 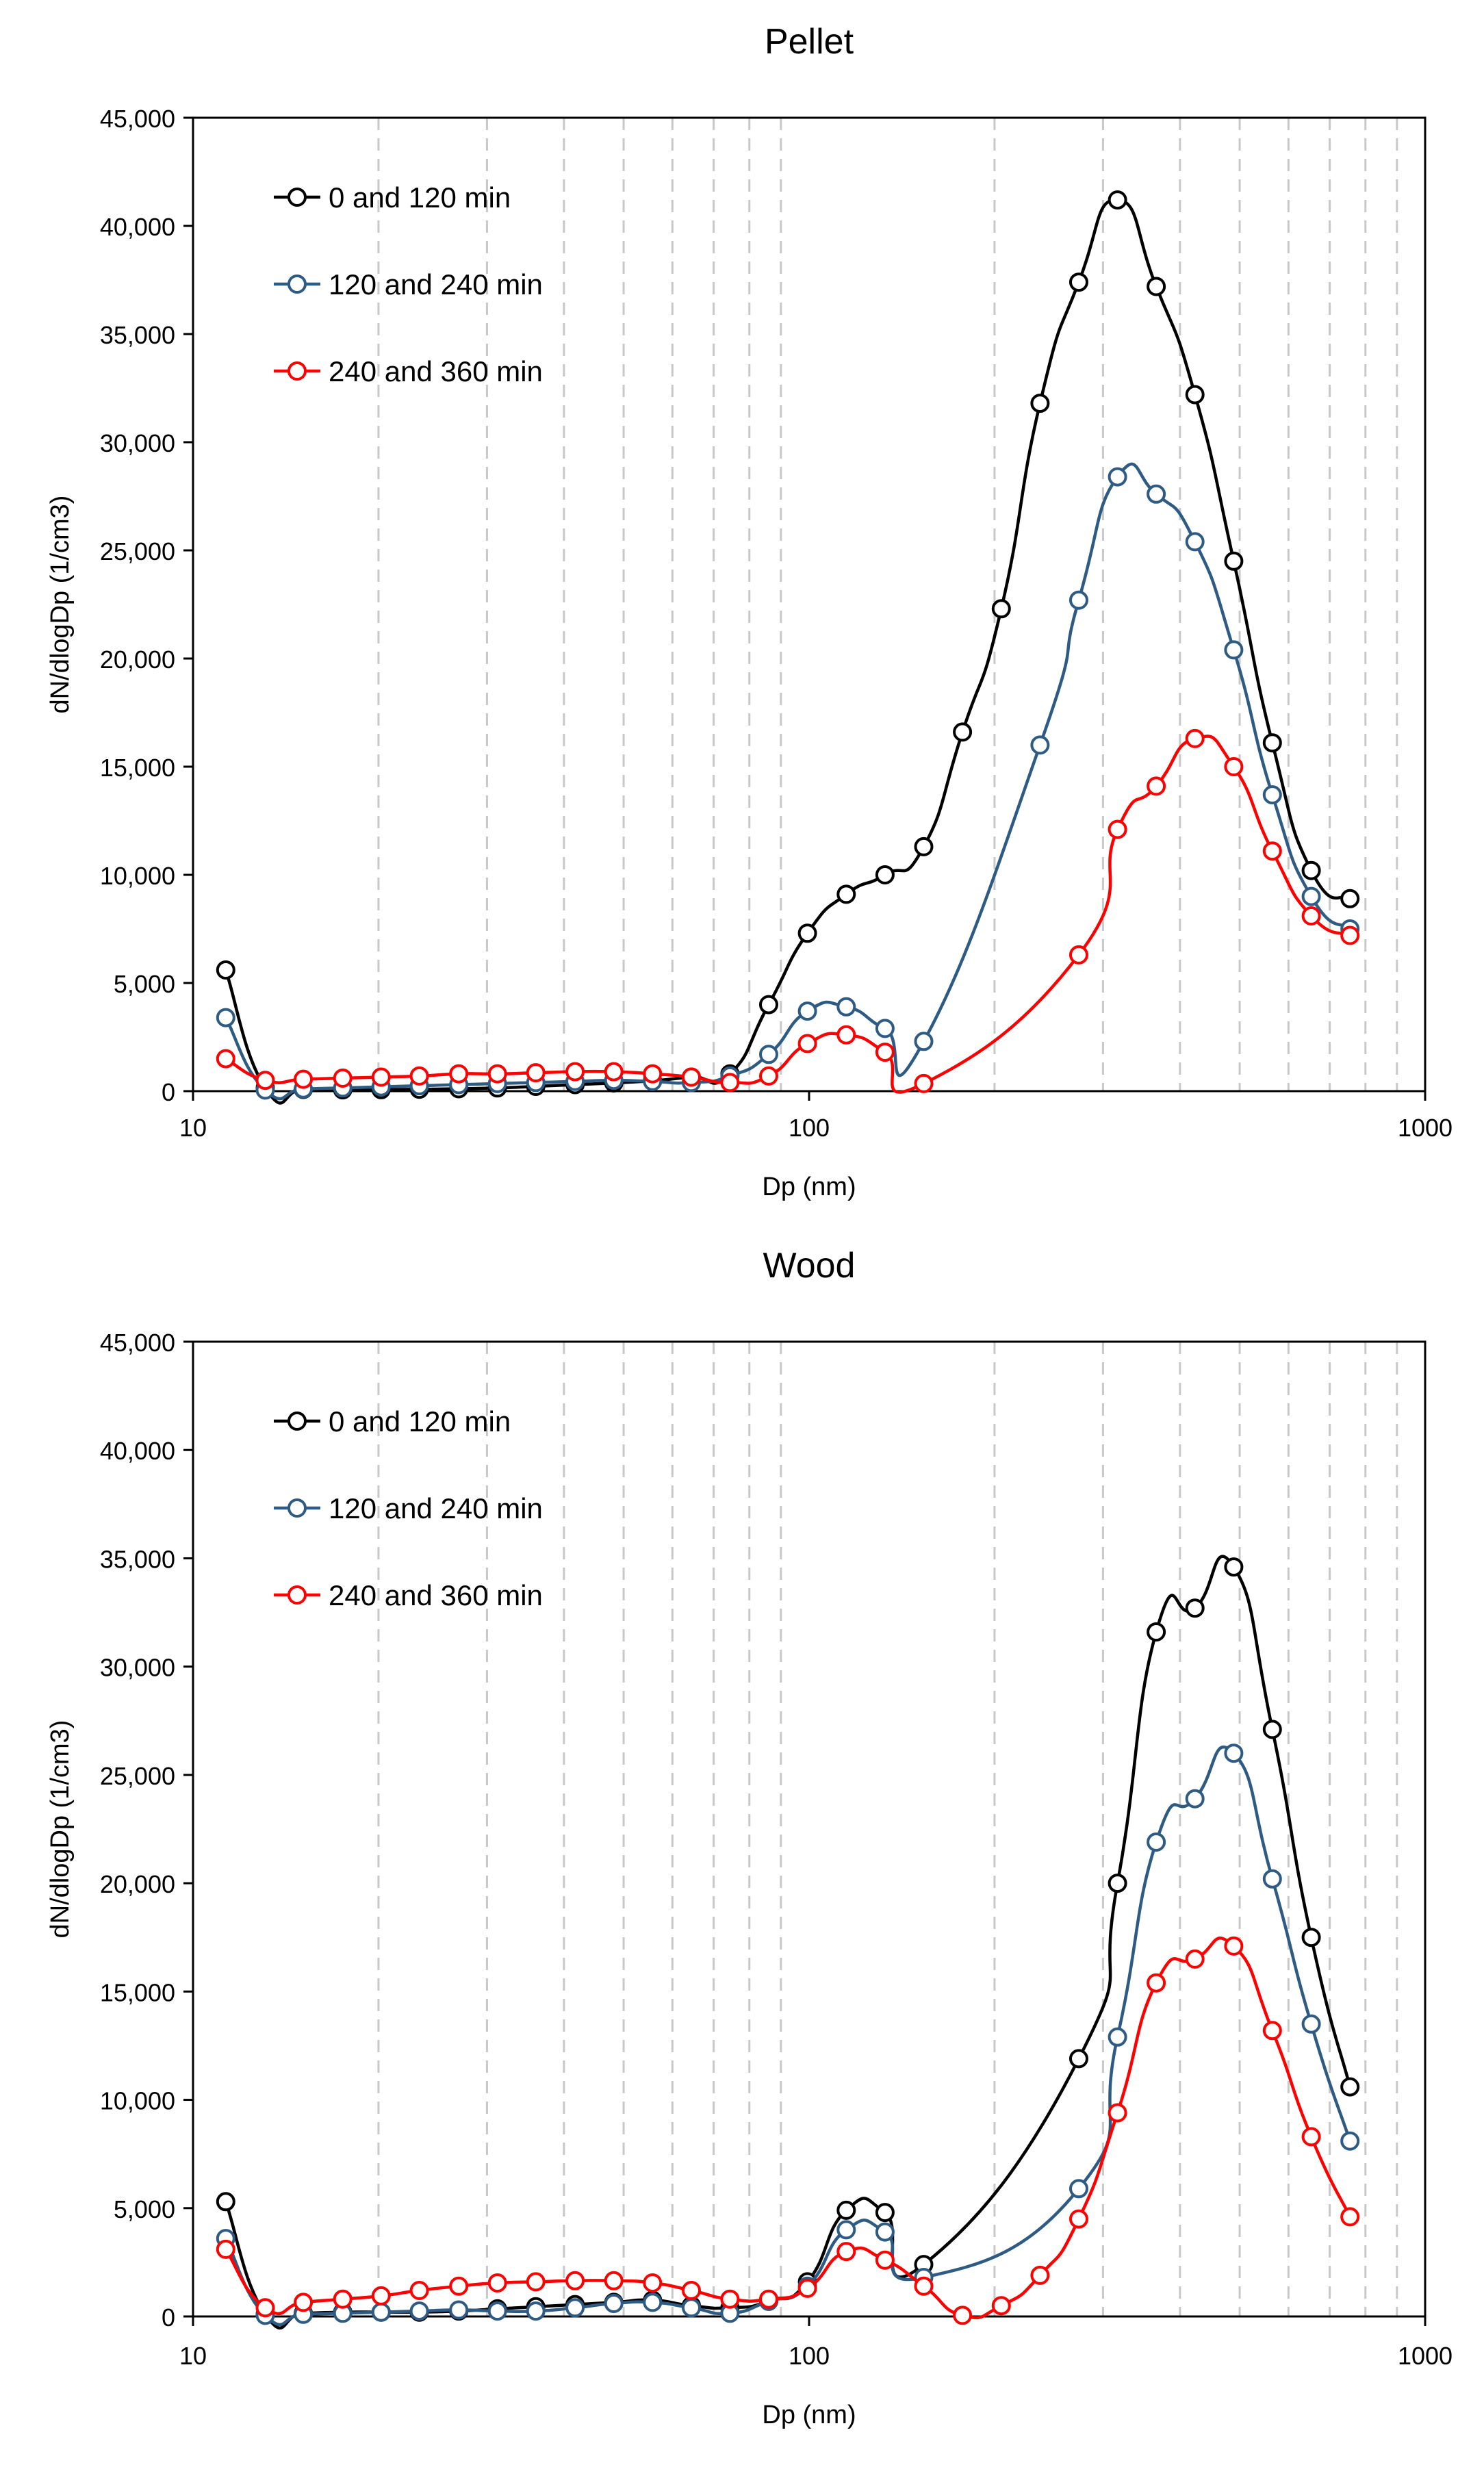 I want to click on y-tick-label: 25,000, so click(x=137, y=551).